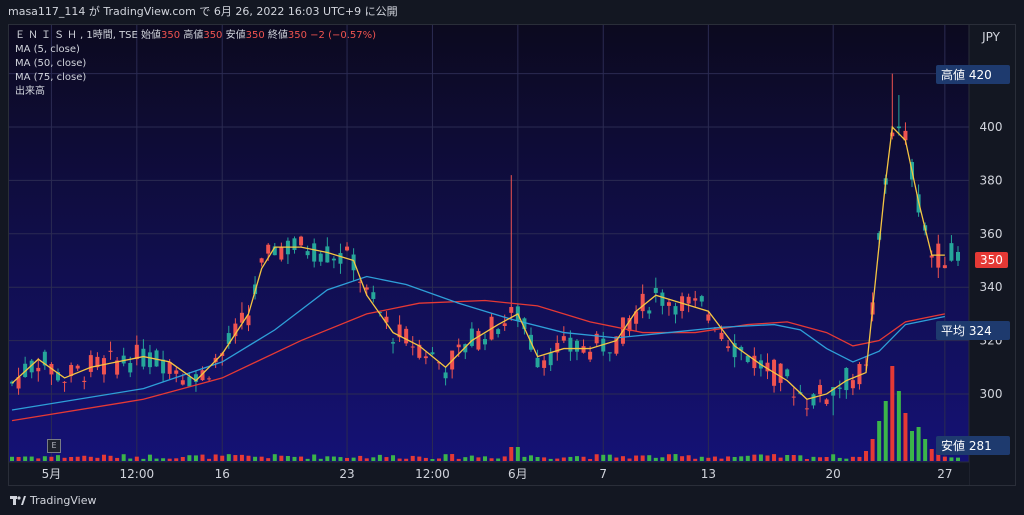 The image size is (1024, 515). What do you see at coordinates (151, 35) in the screenshot?
I see `open-label: 始値` at bounding box center [151, 35].